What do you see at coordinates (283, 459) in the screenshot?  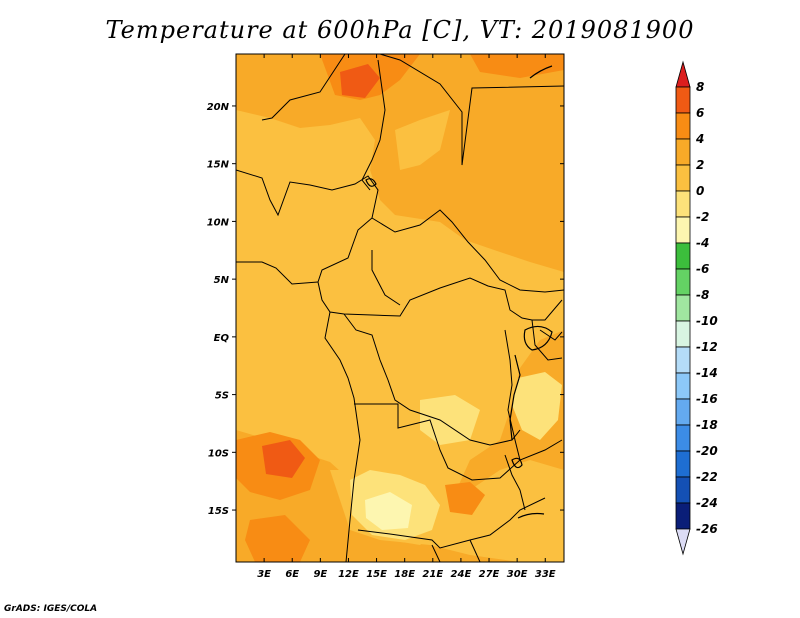 I see `field-six-to-eight-southwest` at bounding box center [283, 459].